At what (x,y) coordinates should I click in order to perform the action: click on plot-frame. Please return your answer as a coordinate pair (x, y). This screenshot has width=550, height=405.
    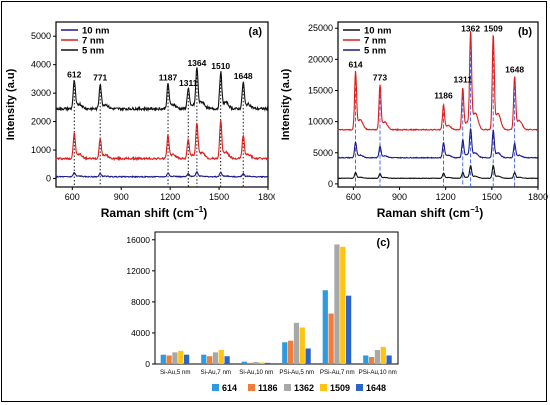
    Looking at the image, I should click on (276, 298).